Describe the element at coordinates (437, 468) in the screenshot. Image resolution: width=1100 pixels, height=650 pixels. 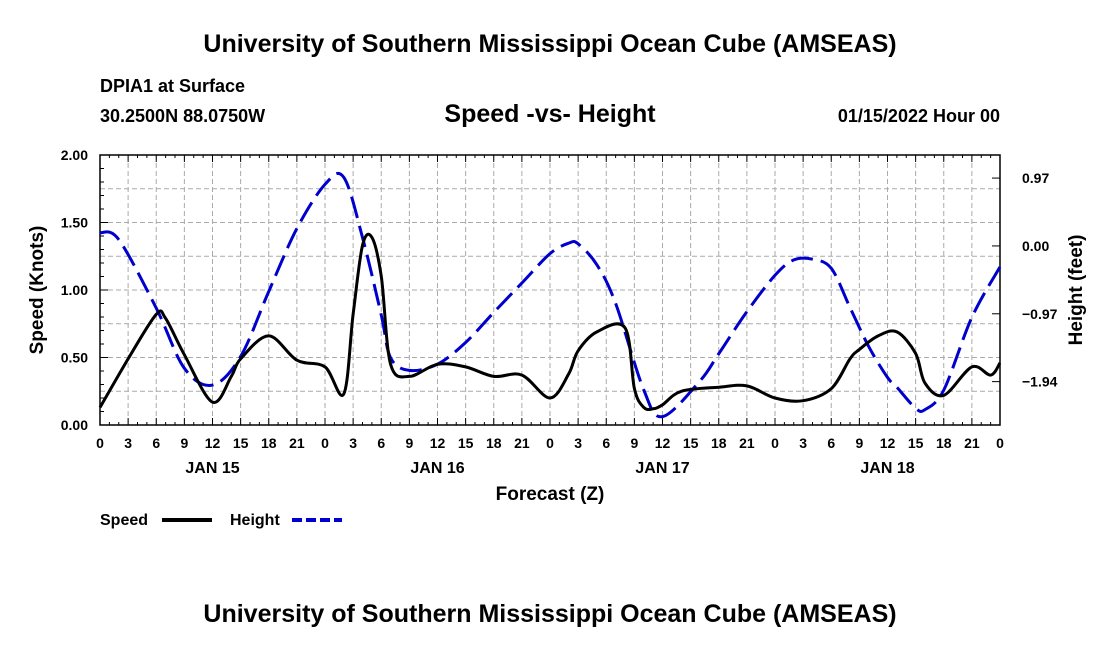
I see `day-label: JAN 16` at that location.